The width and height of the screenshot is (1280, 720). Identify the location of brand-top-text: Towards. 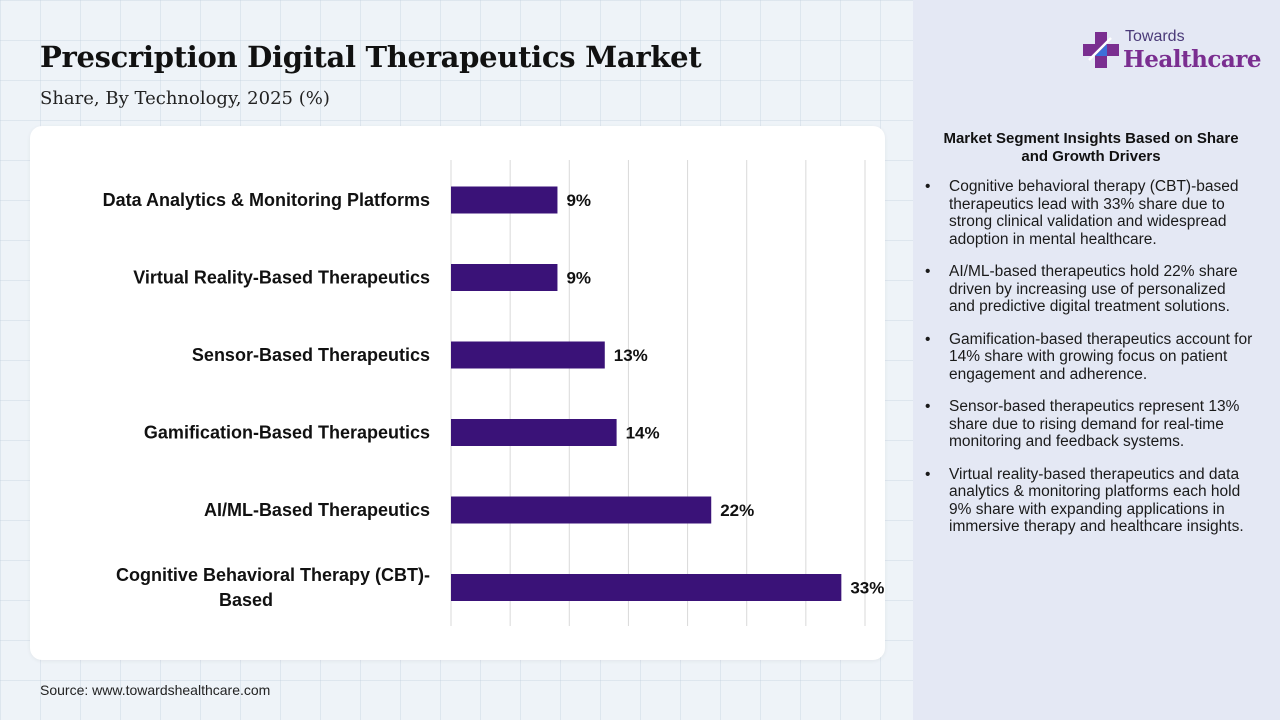
(1155, 36).